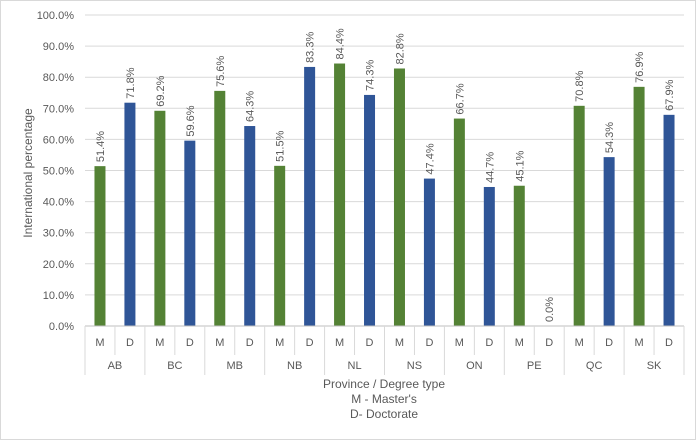  What do you see at coordinates (251, 106) in the screenshot?
I see `data-label: 64.3%` at bounding box center [251, 106].